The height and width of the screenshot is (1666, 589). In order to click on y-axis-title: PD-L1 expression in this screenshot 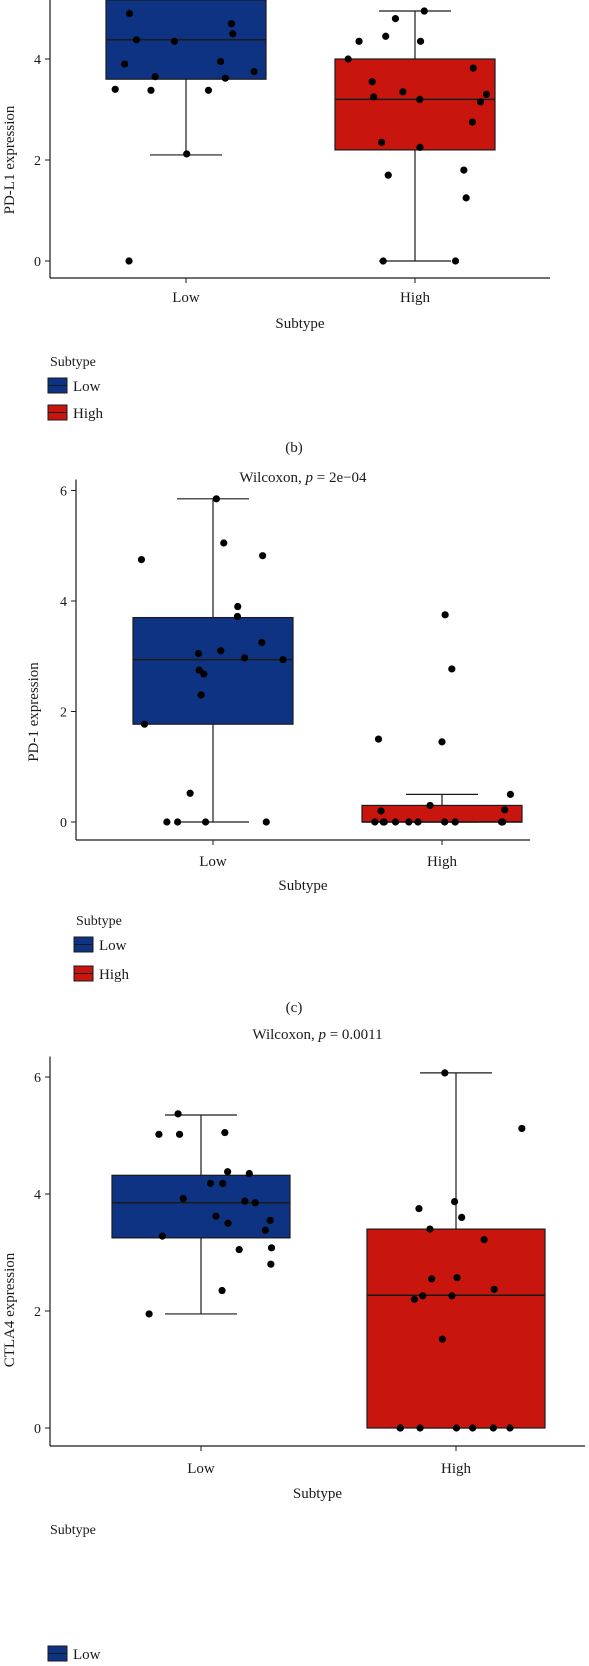, I will do `click(10, 159)`.